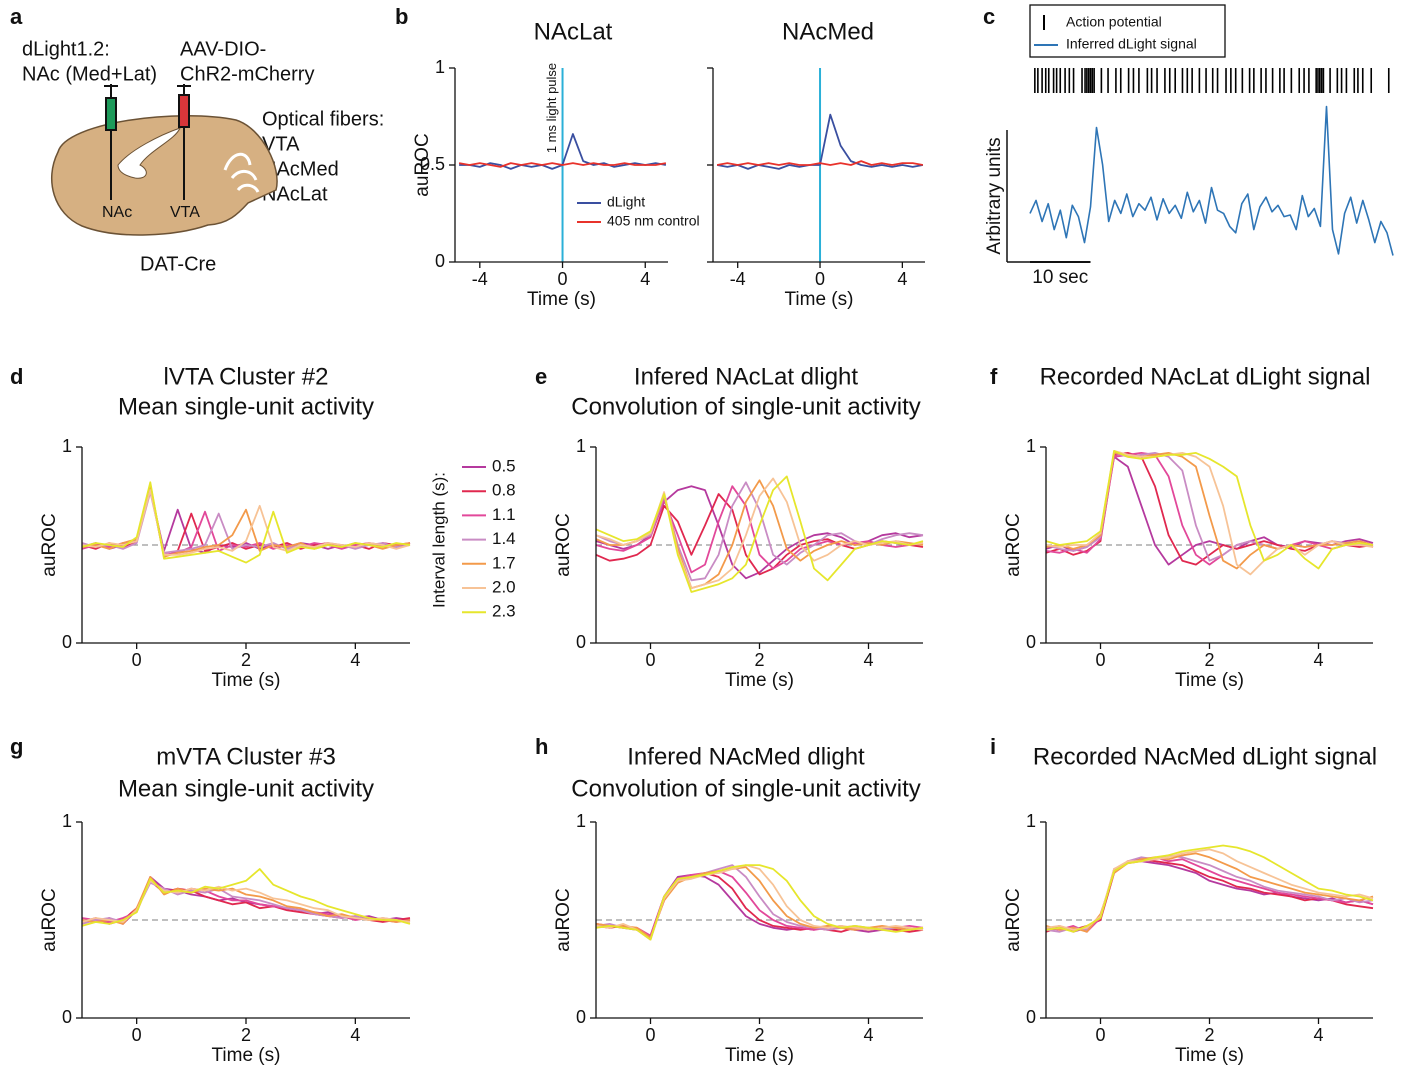 The image size is (1416, 1068). Describe the element at coordinates (117, 212) in the screenshot. I see `site-label: NAc` at that location.